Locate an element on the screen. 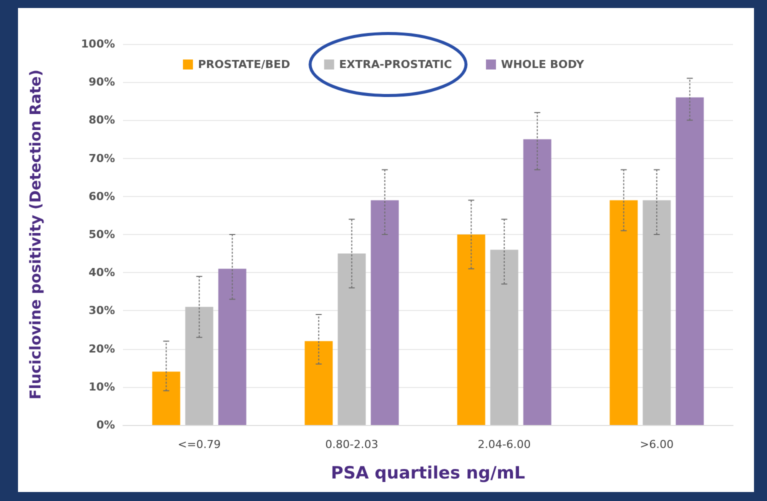 The height and width of the screenshot is (501, 767). y-tick-label: 40% is located at coordinates (101, 273).